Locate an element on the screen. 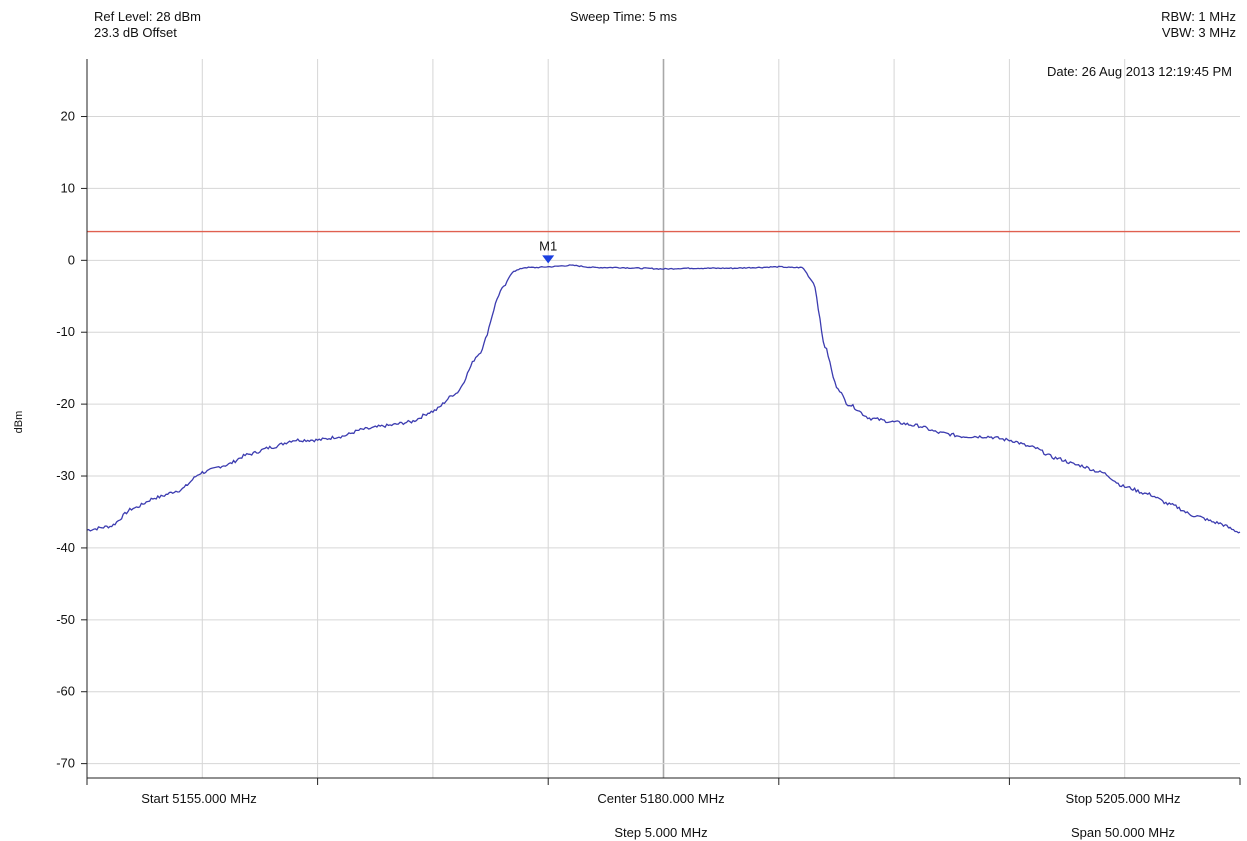 The height and width of the screenshot is (841, 1247). y-tick-label: -50 is located at coordinates (65, 619).